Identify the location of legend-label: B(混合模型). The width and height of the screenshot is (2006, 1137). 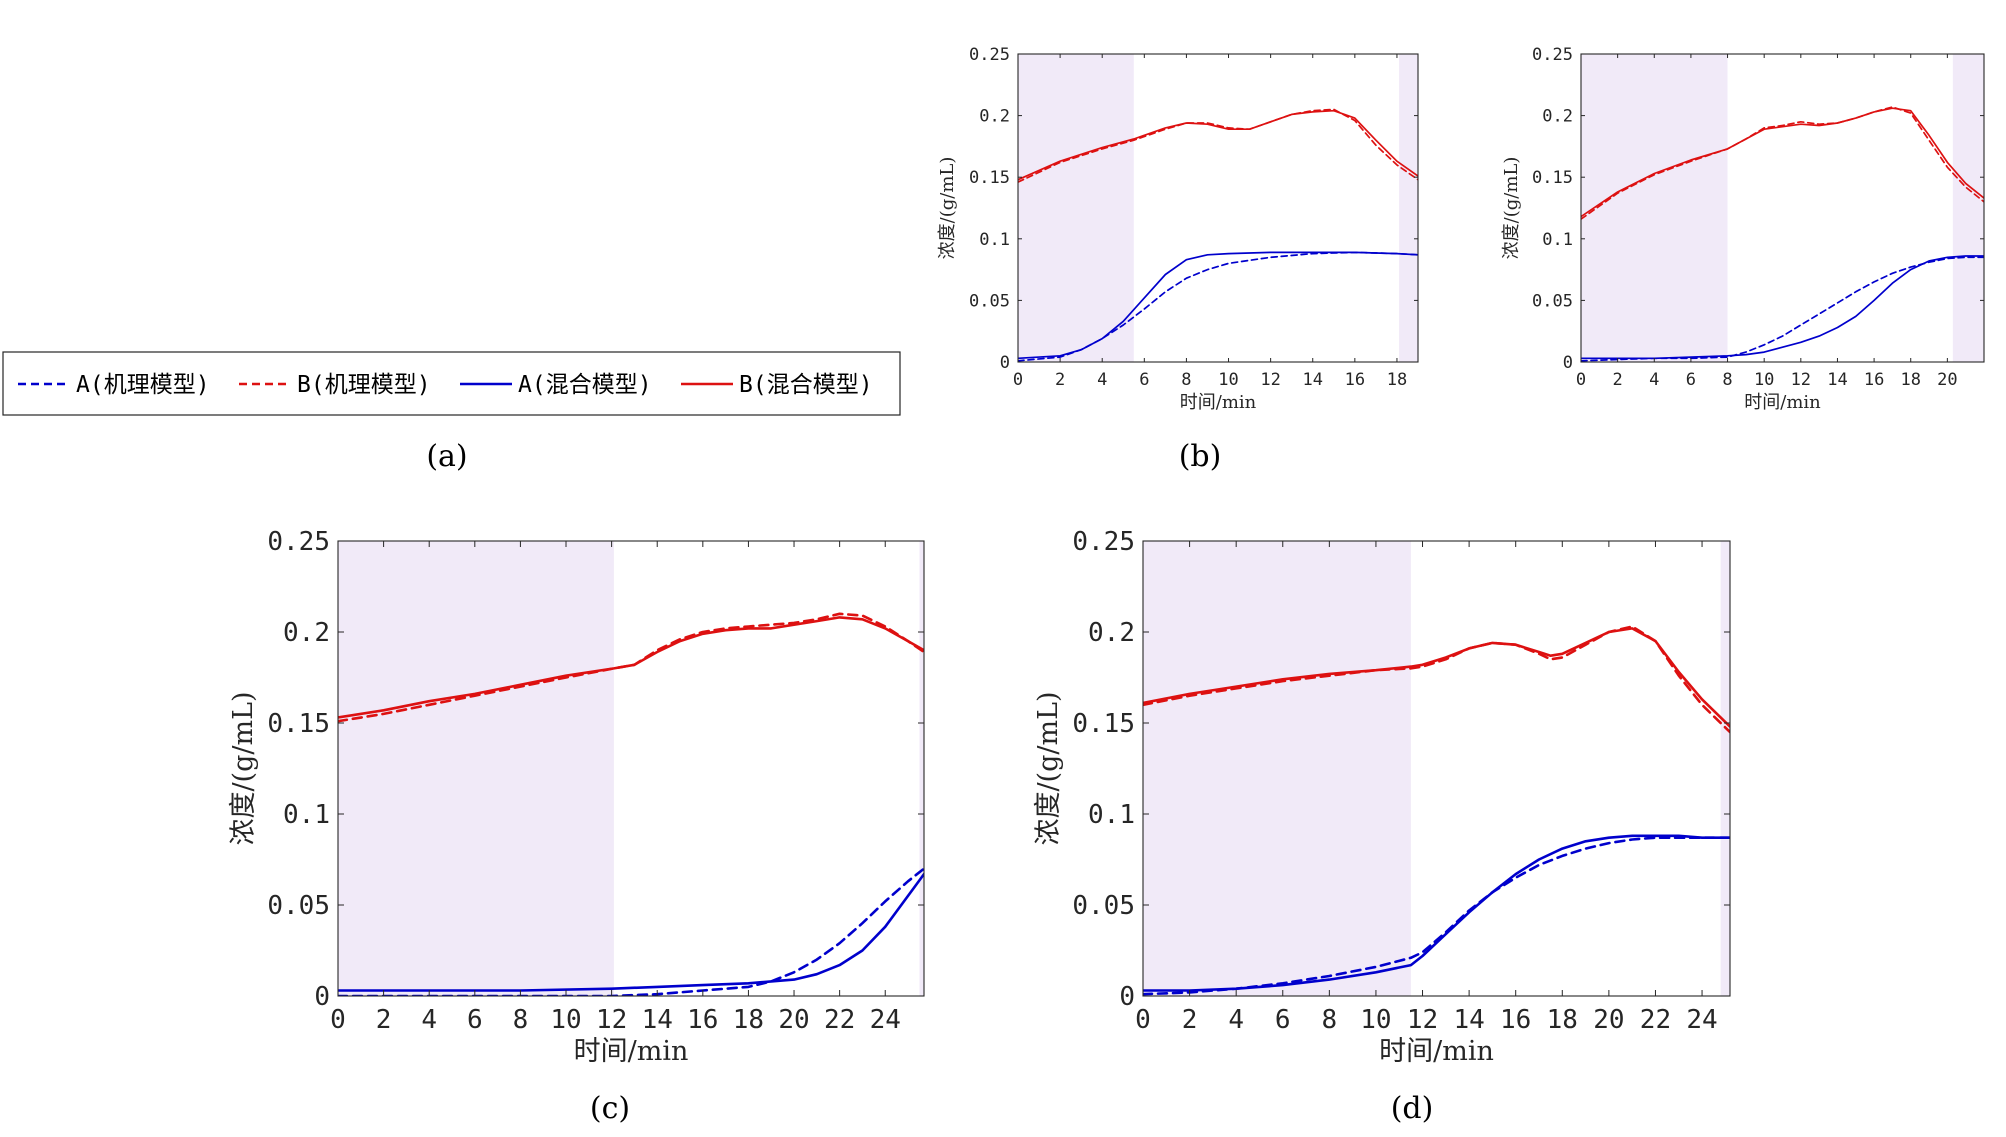
(806, 385).